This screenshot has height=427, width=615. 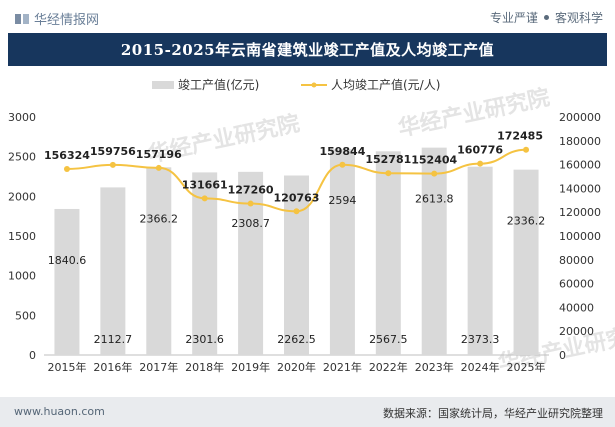 I want to click on header-bar: 华经情报网 专业严谨 客观科学, so click(x=307, y=16).